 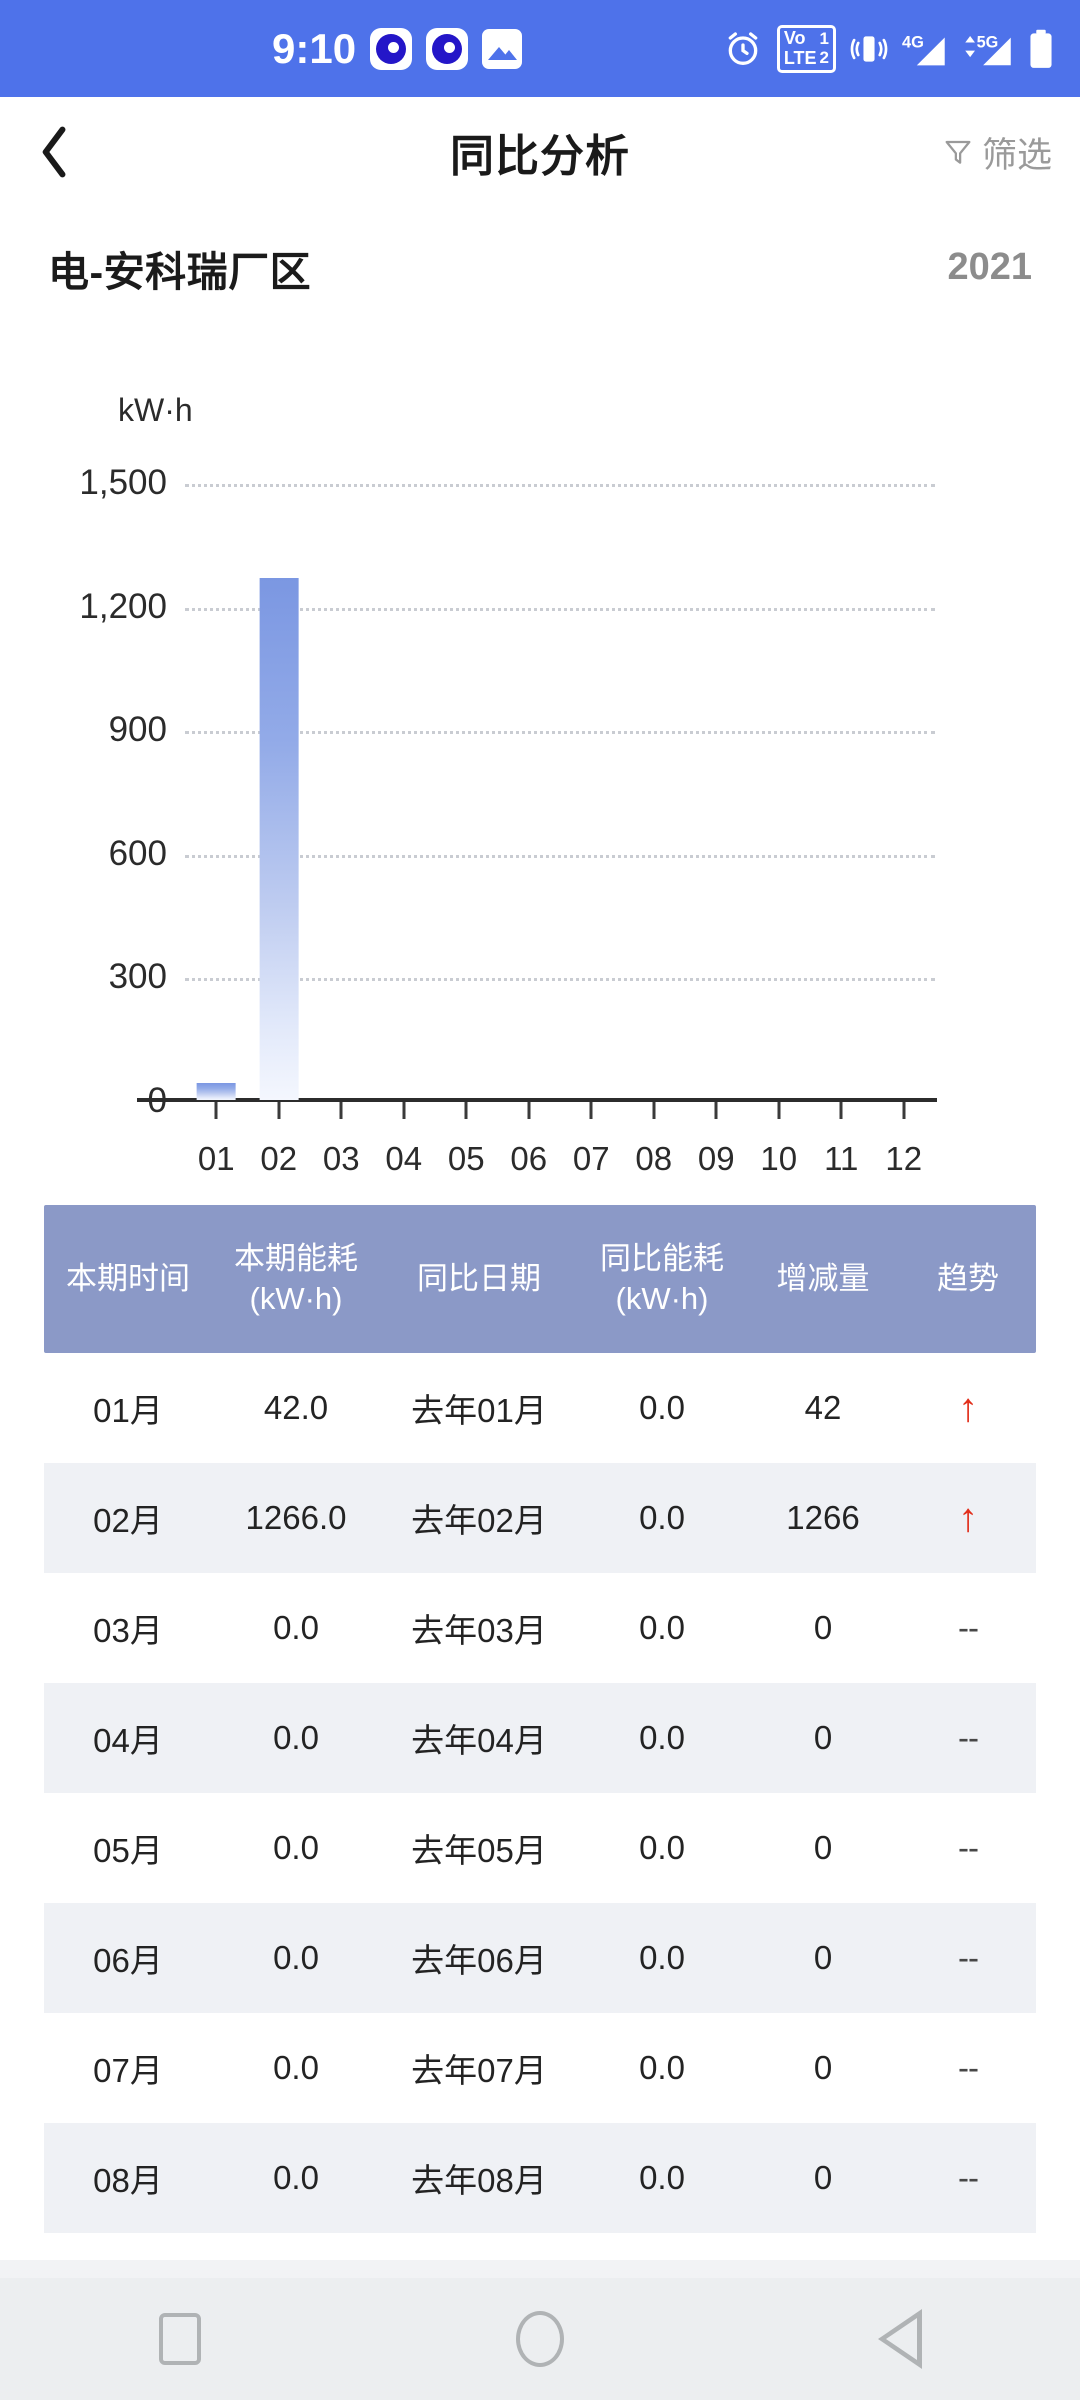 What do you see at coordinates (479, 1630) in the screenshot?
I see `table-cell: 去年03月` at bounding box center [479, 1630].